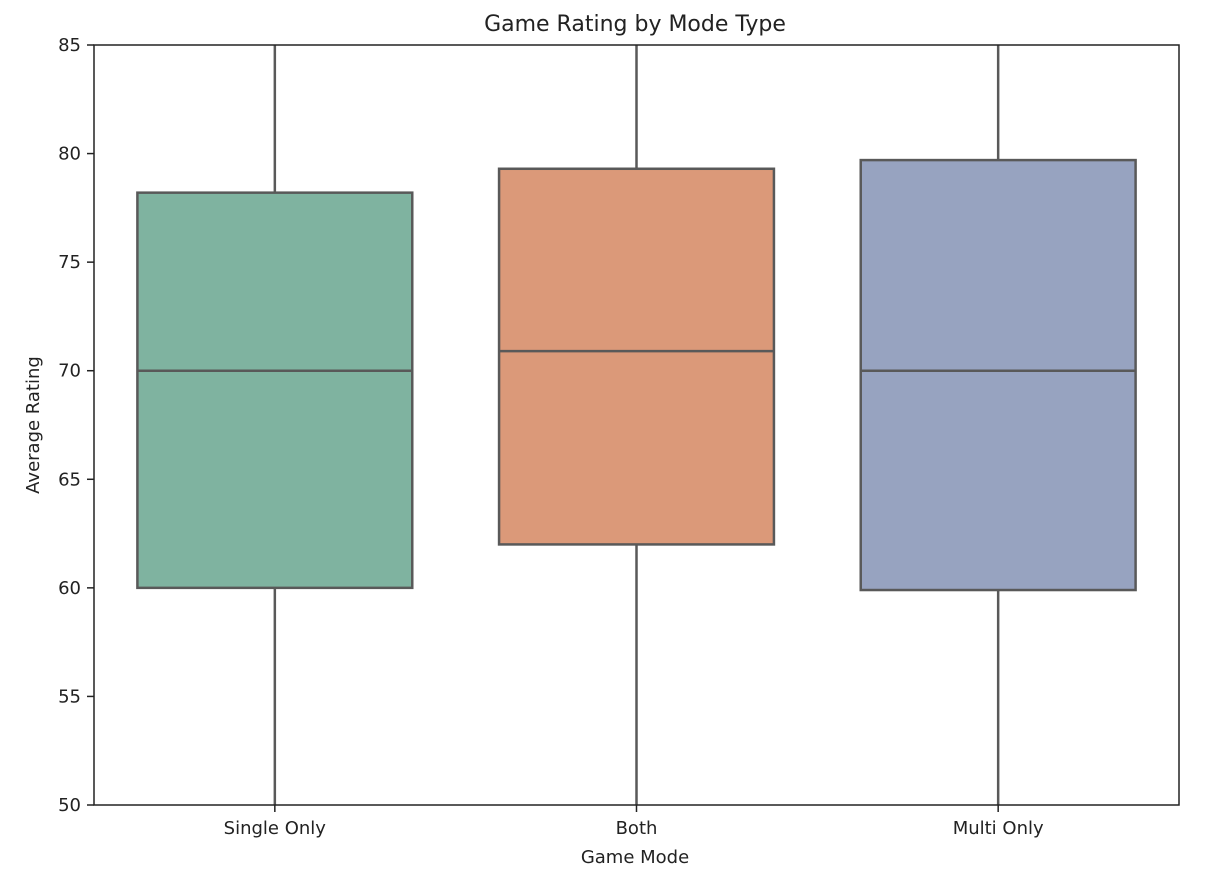 The width and height of the screenshot is (1214, 884). I want to click on x-axis: Single Only Both Multi Only, so click(634, 822).